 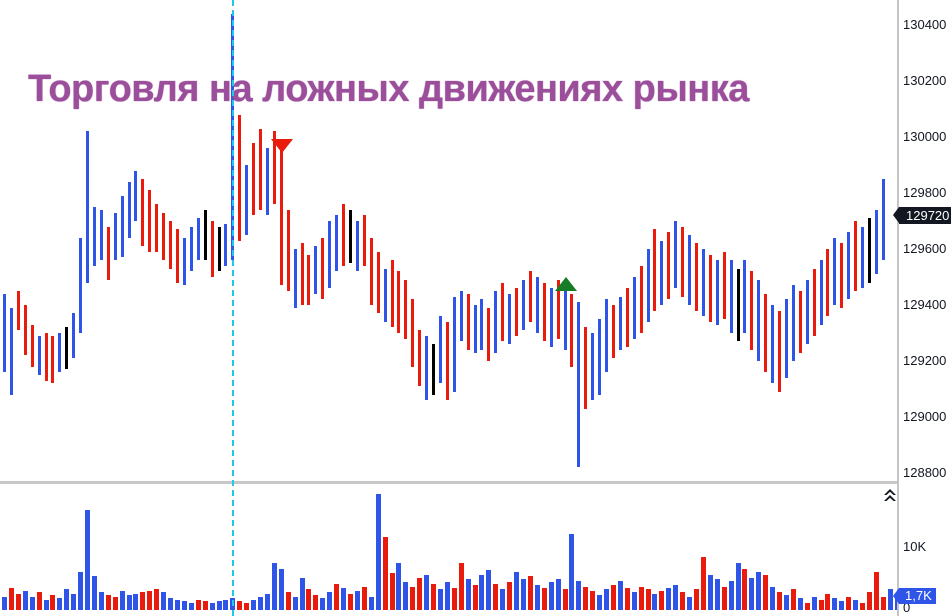 I want to click on sell-marker, so click(x=281, y=146).